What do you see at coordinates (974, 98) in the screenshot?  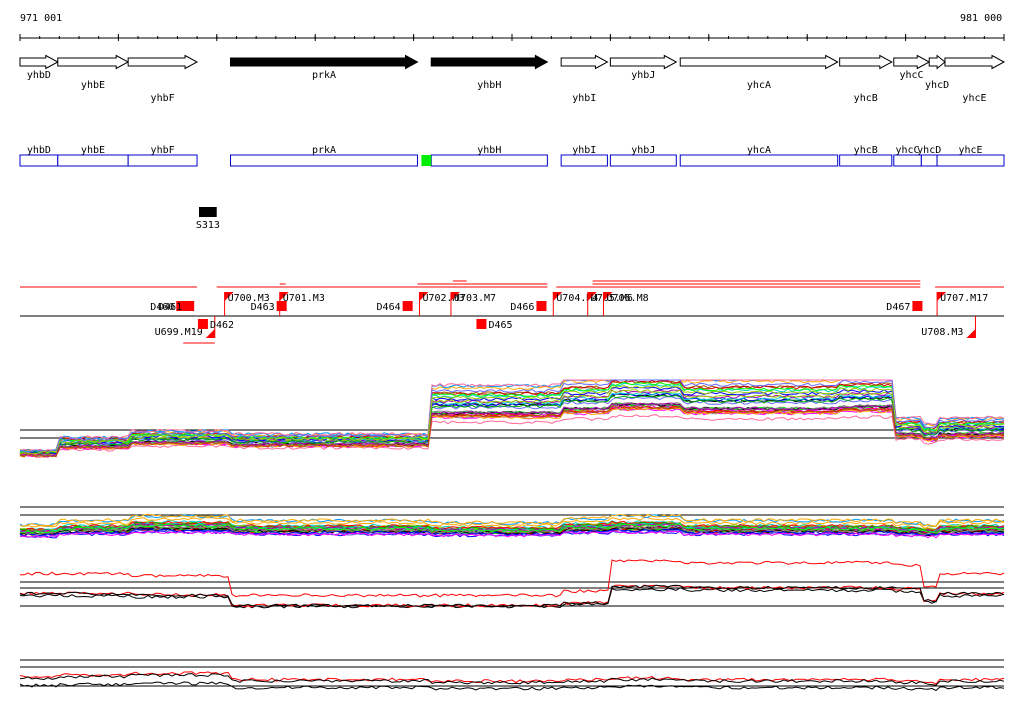 I see `gene-label: yhcE` at bounding box center [974, 98].